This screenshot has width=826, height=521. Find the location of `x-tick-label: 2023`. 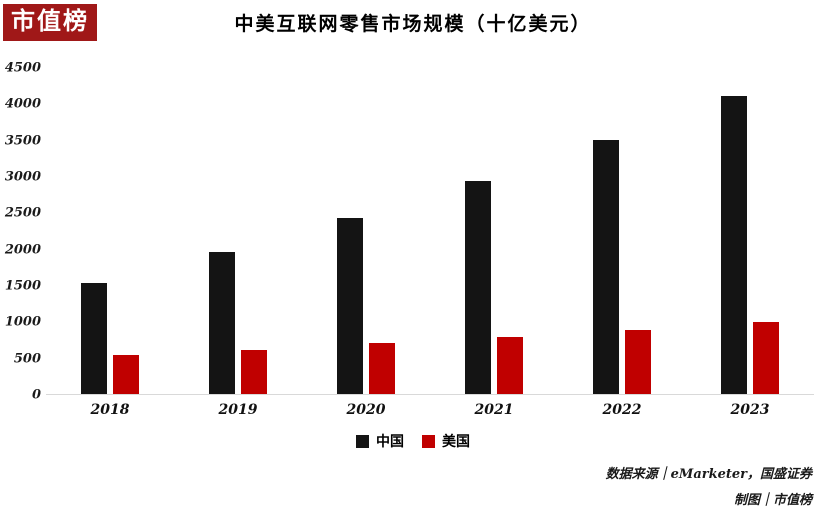

x-tick-label: 2023 is located at coordinates (750, 410).